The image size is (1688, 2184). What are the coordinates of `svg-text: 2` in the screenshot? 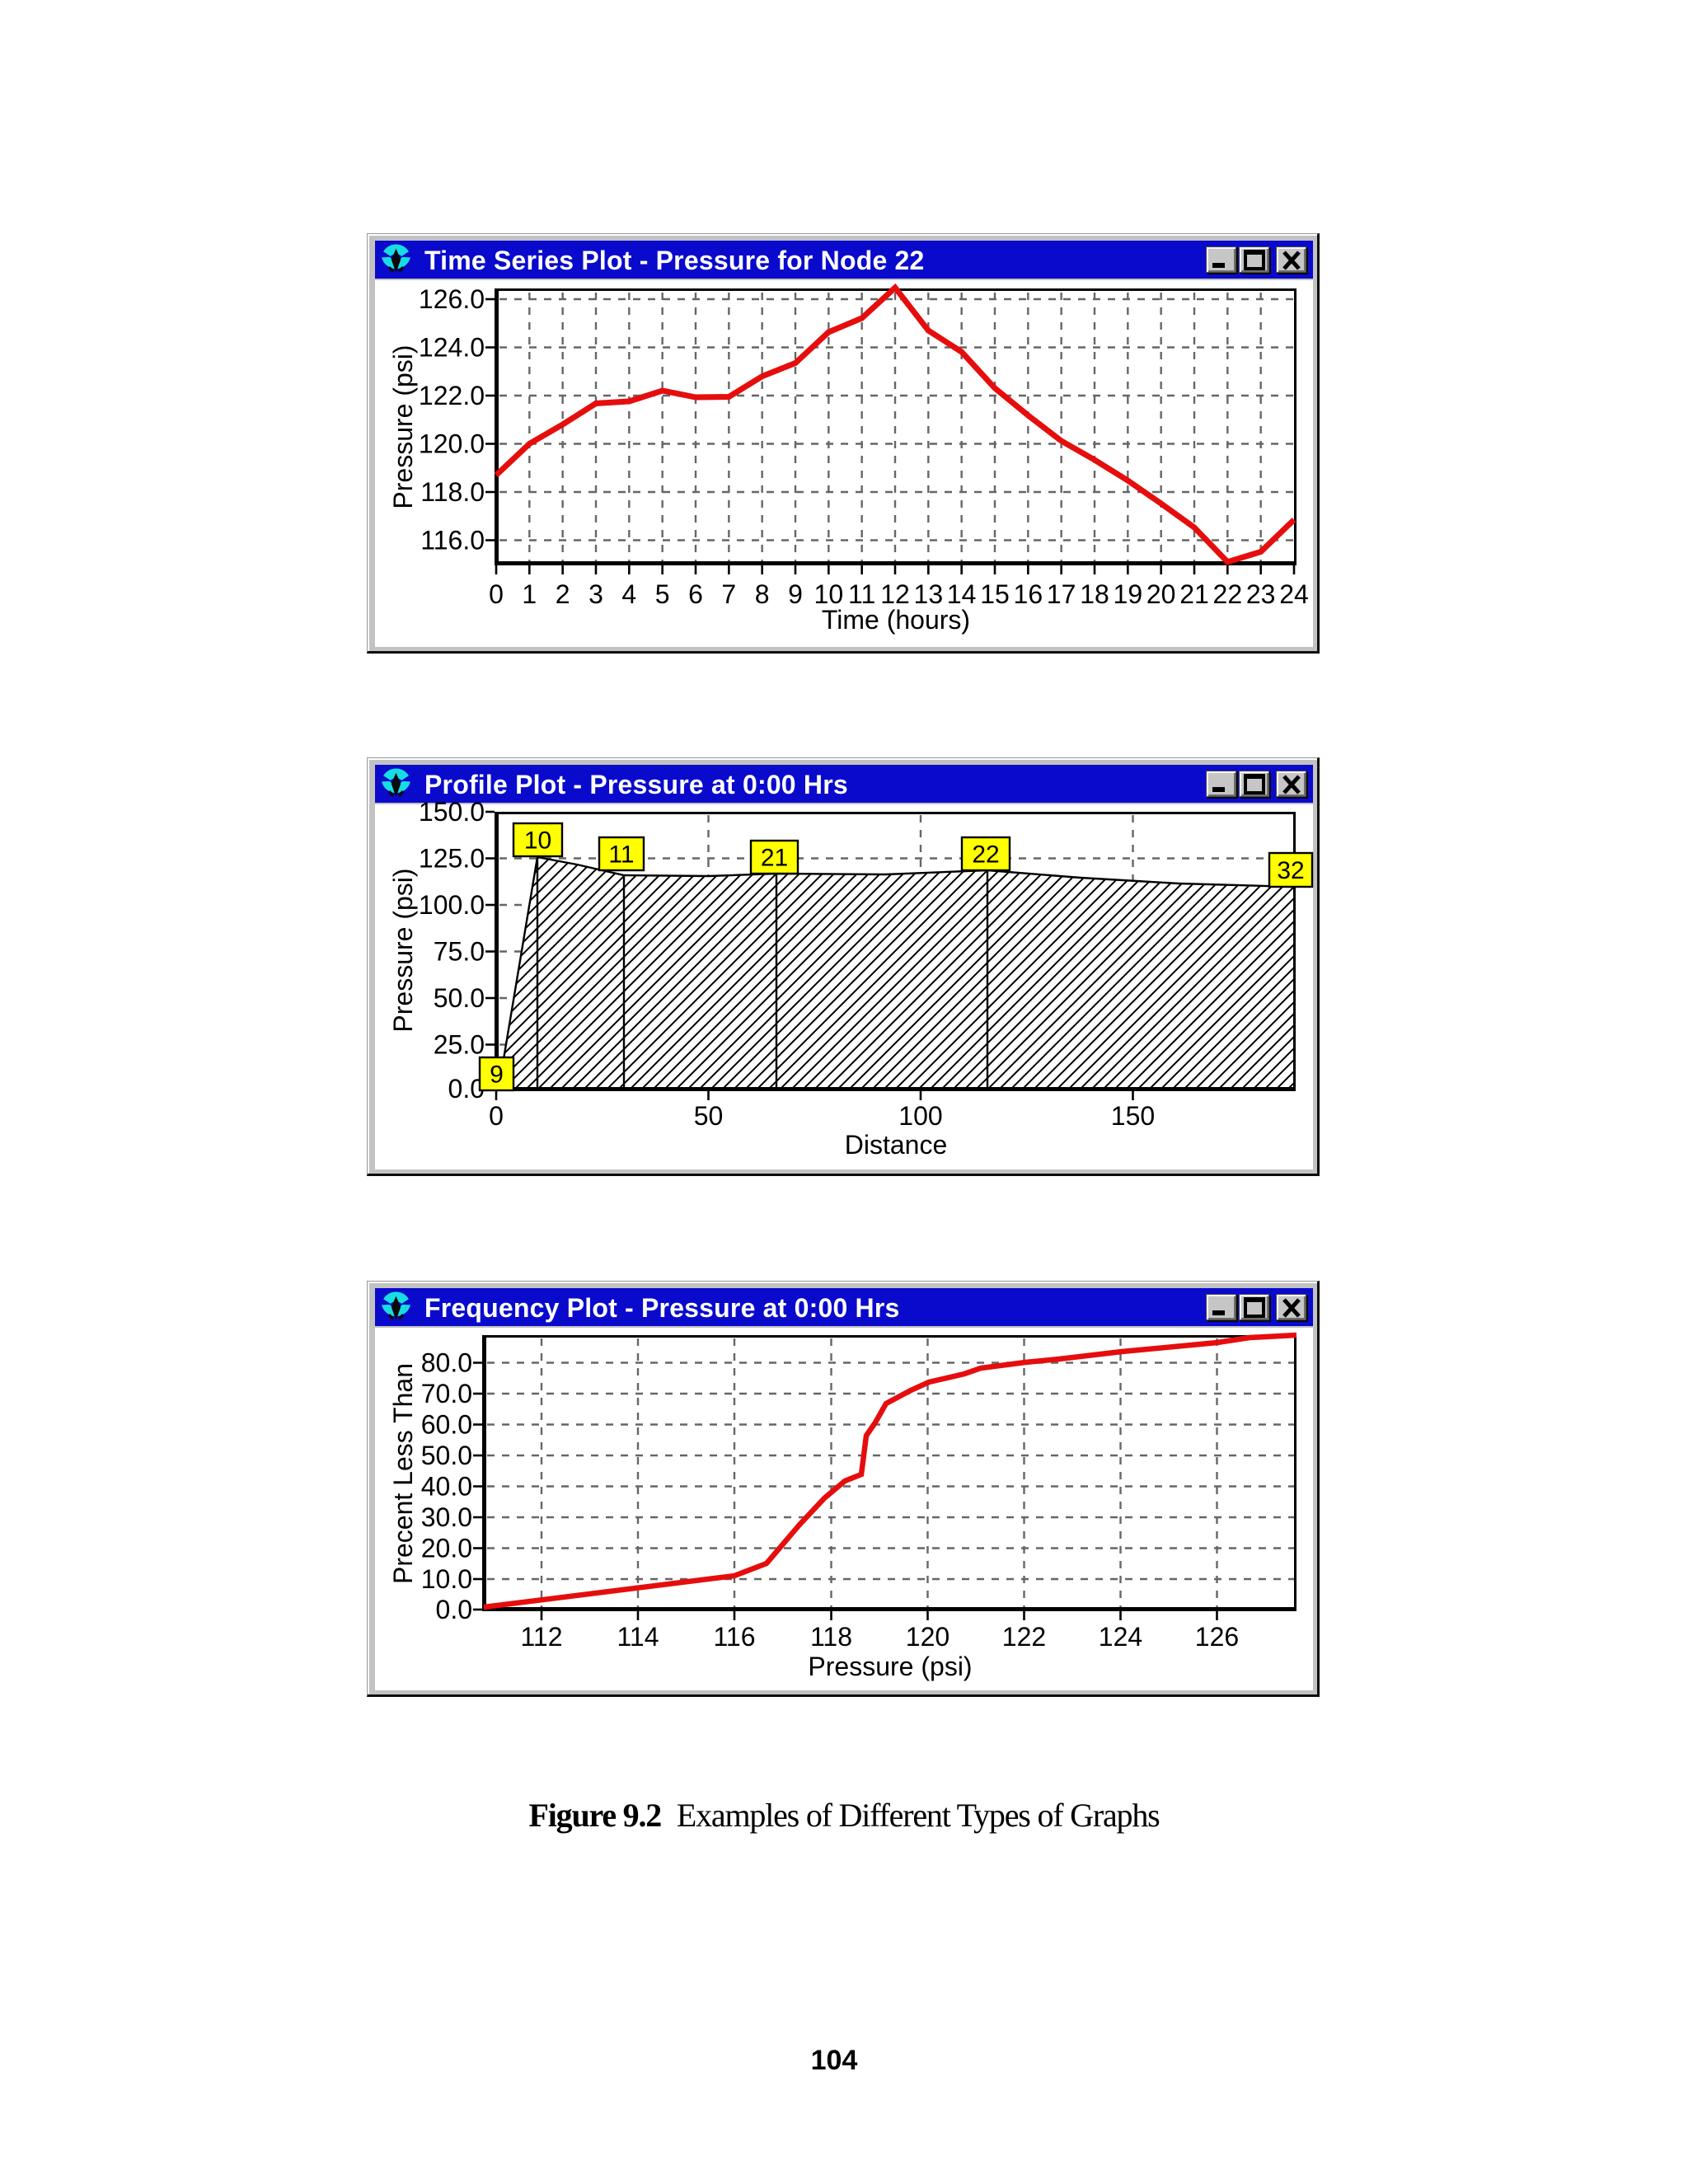 It's located at (563, 594).